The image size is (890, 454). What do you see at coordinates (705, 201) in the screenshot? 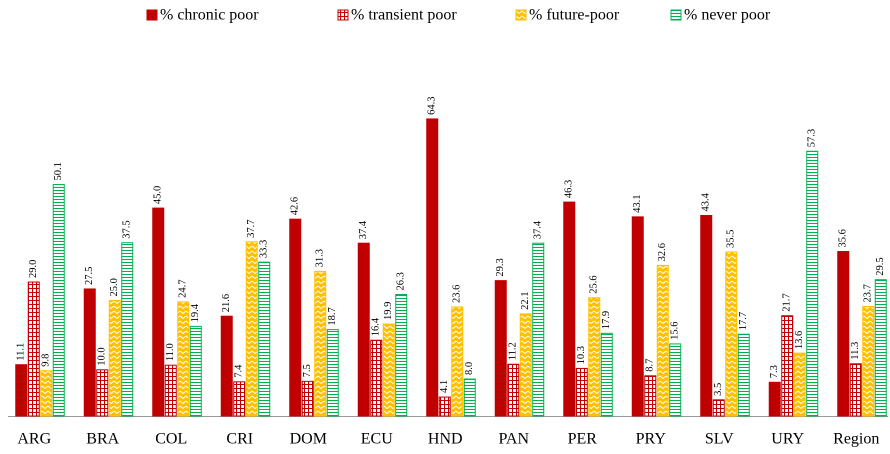
I see `value-label: 43.4` at bounding box center [705, 201].